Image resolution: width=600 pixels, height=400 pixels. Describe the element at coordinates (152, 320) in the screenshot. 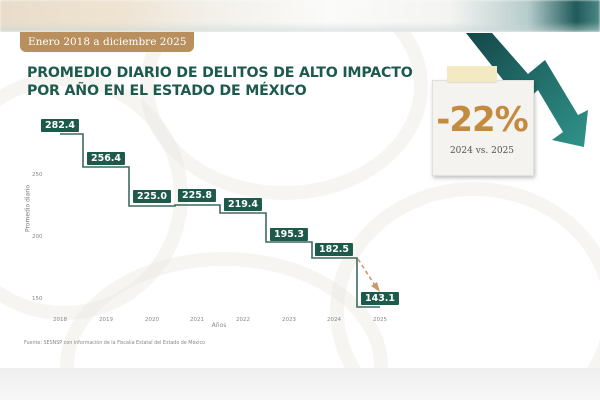

I see `x-tick: 2020` at that location.